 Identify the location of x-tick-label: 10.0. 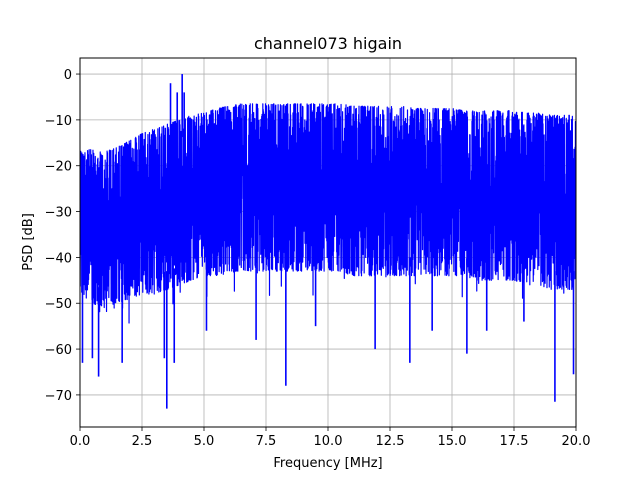
(328, 441).